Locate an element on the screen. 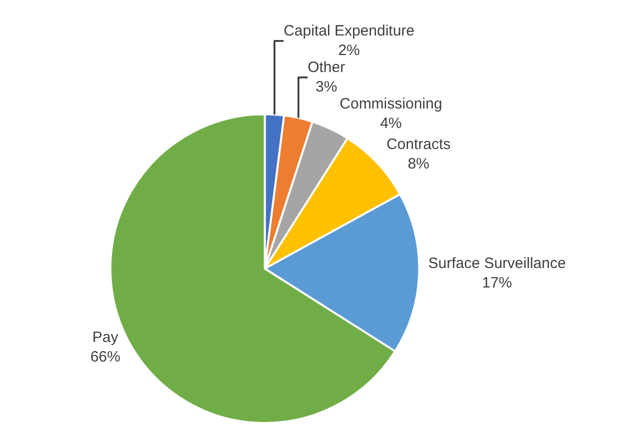 This screenshot has width=638, height=428. slice-label: Commissioning is located at coordinates (391, 104).